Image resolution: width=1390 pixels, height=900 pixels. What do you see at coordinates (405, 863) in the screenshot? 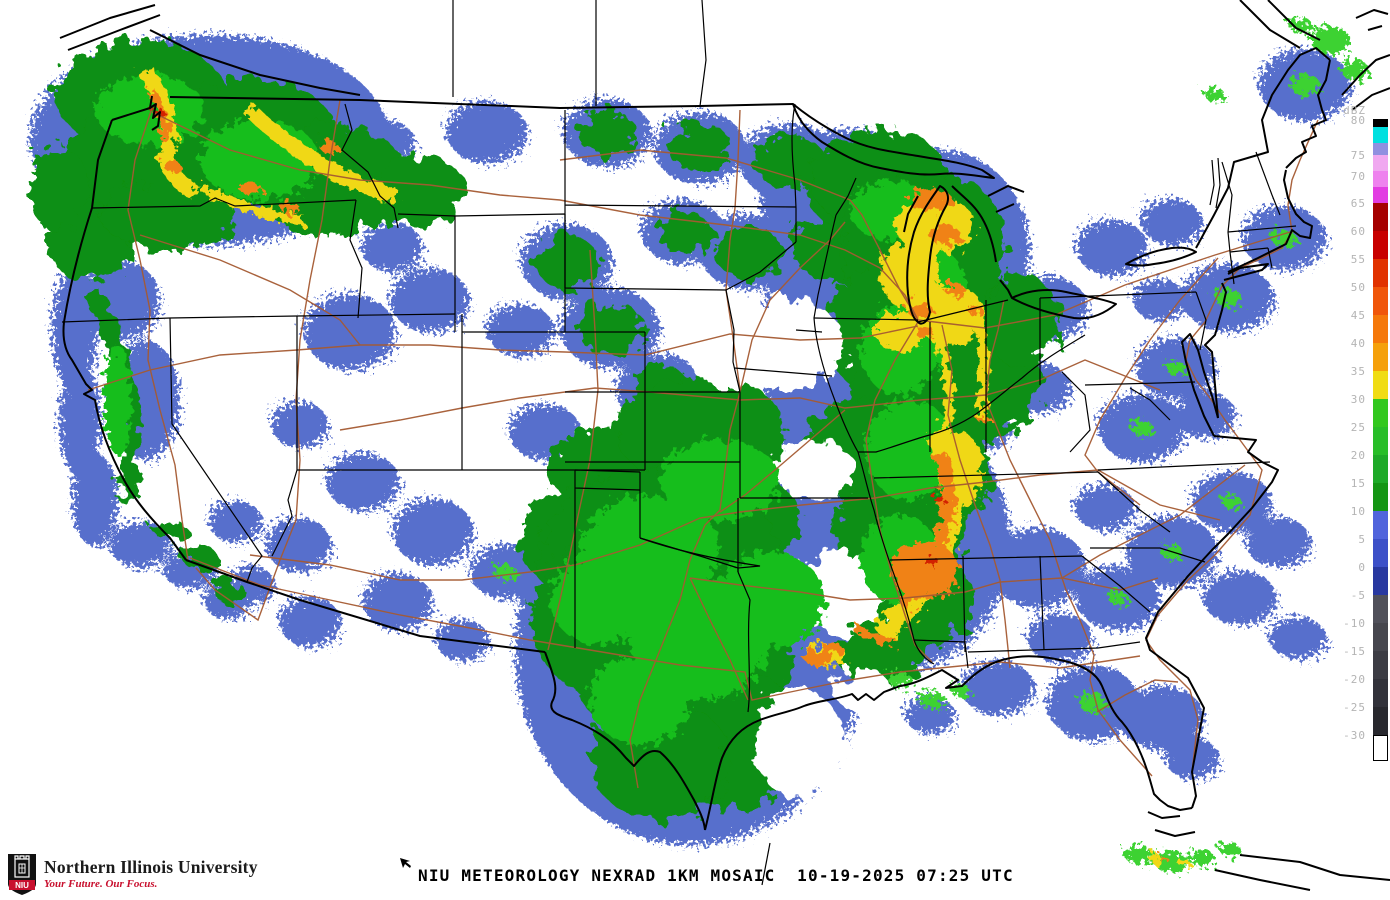
I see `cursor-arrow-icon` at bounding box center [405, 863].